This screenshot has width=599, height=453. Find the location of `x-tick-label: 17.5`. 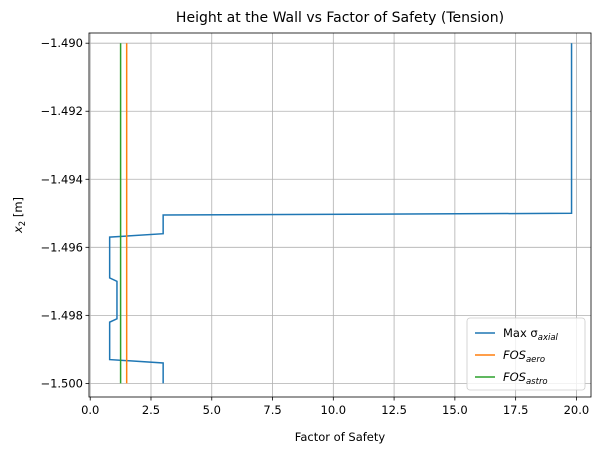

x-tick-label: 17.5 is located at coordinates (516, 410).